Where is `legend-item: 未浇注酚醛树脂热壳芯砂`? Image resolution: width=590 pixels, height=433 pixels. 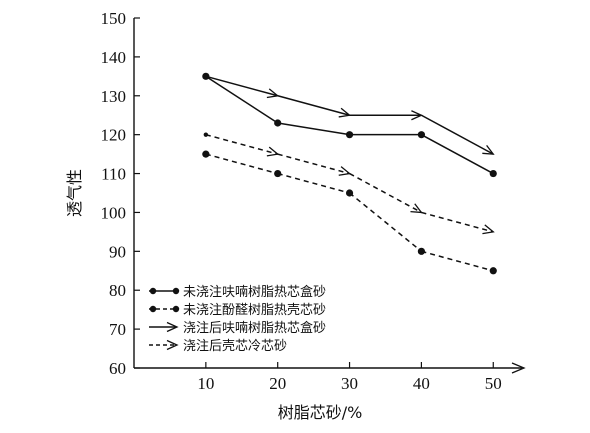 legend-item: 未浇注酚醛树脂热壳芯砂 is located at coordinates (237, 310).